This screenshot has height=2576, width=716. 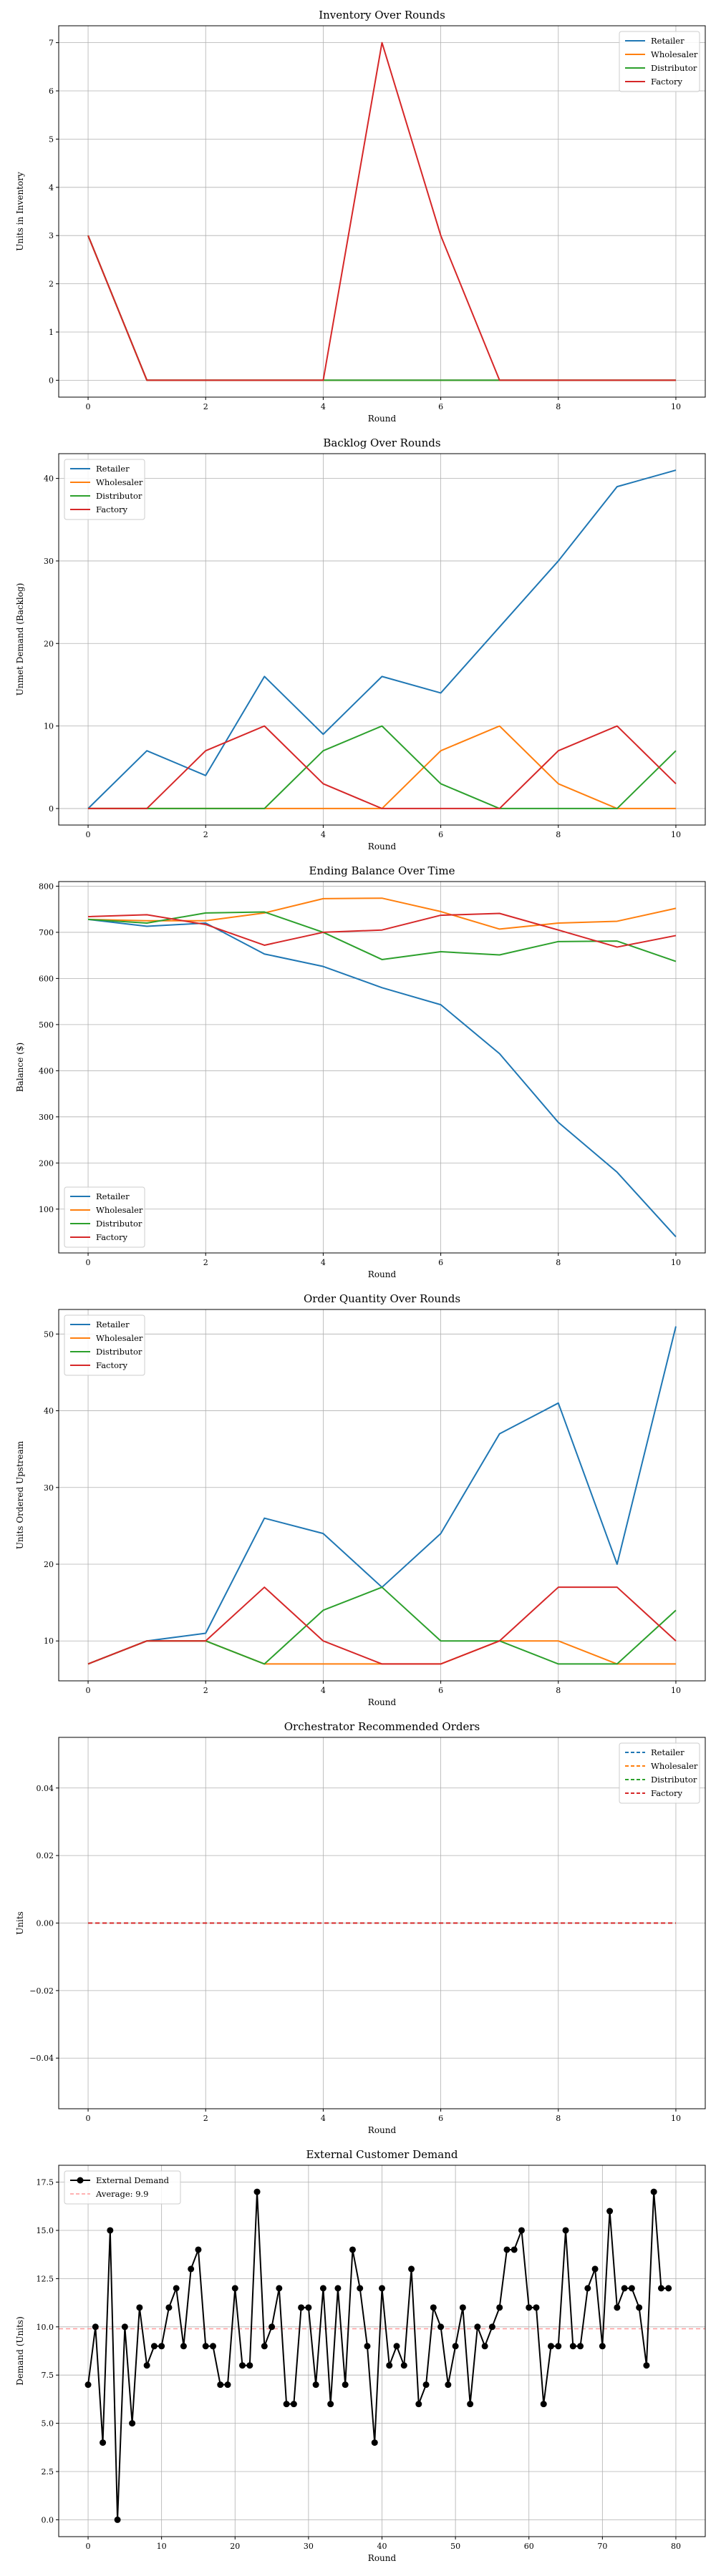 I want to click on y-tick-label: 4, so click(x=51, y=187).